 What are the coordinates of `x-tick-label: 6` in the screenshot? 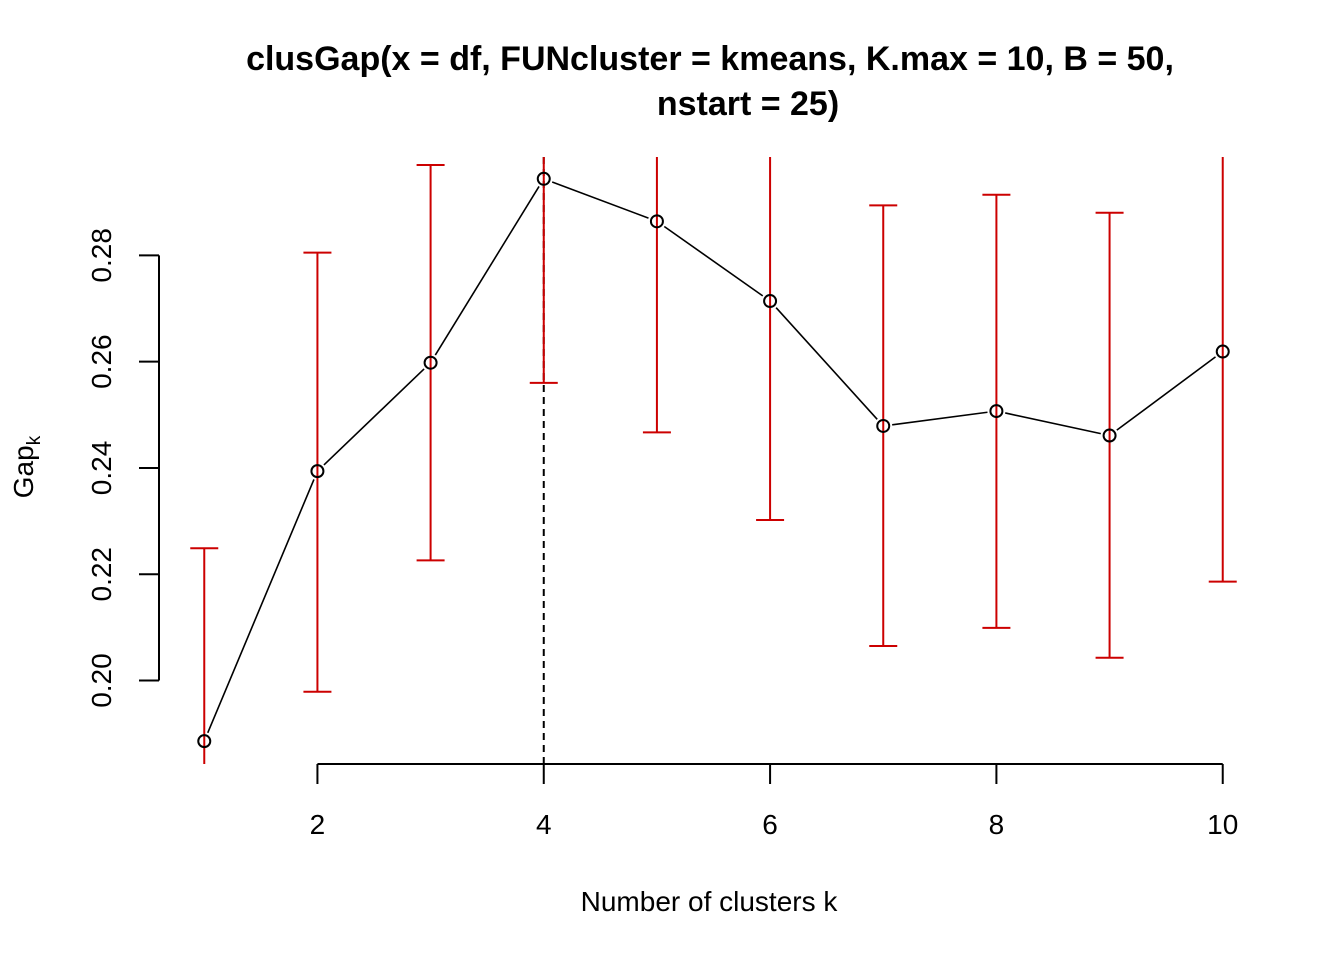 It's located at (770, 824).